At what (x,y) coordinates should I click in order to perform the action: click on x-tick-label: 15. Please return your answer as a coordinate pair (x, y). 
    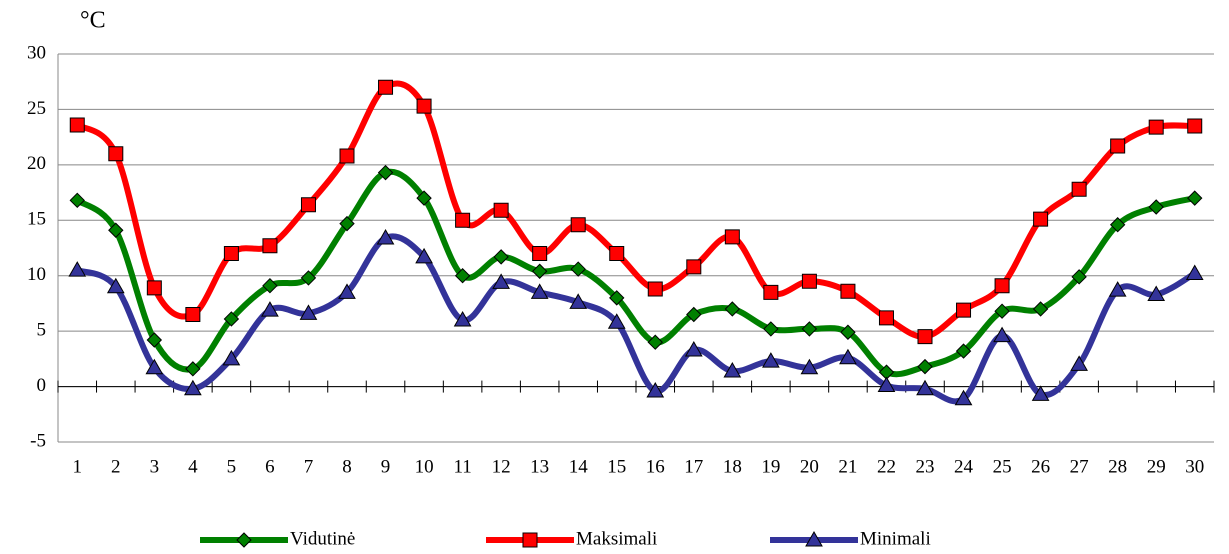
    Looking at the image, I should click on (616, 466).